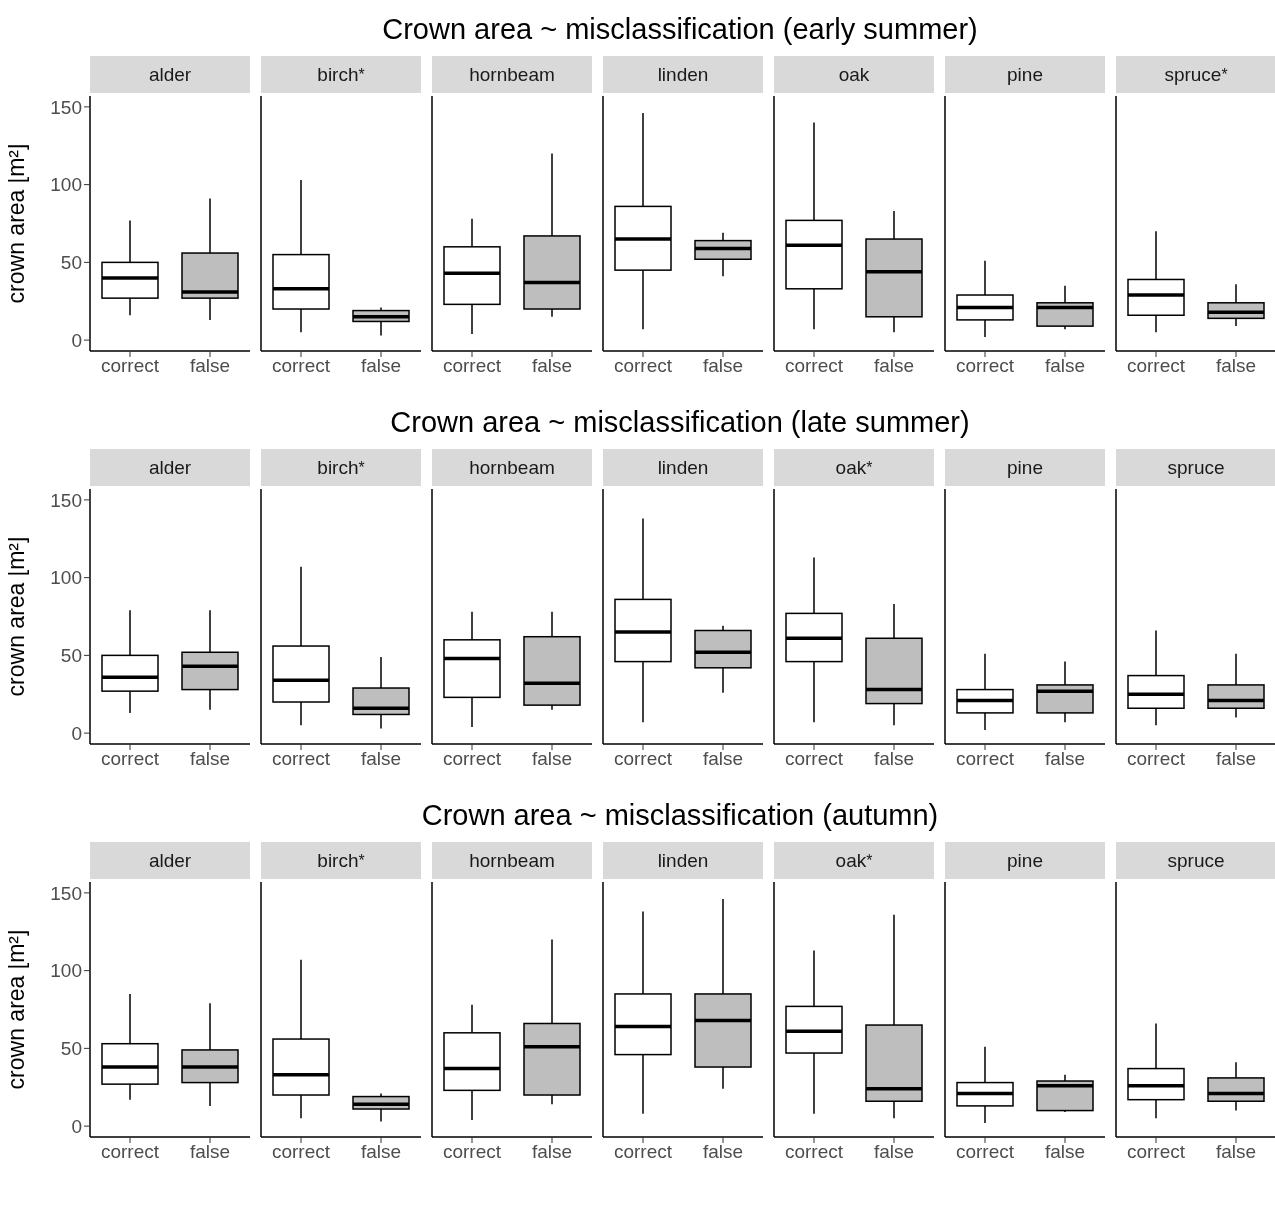 The width and height of the screenshot is (1275, 1217). I want to click on chart-title: Crown area ~ misclassification (autumn), so click(680, 815).